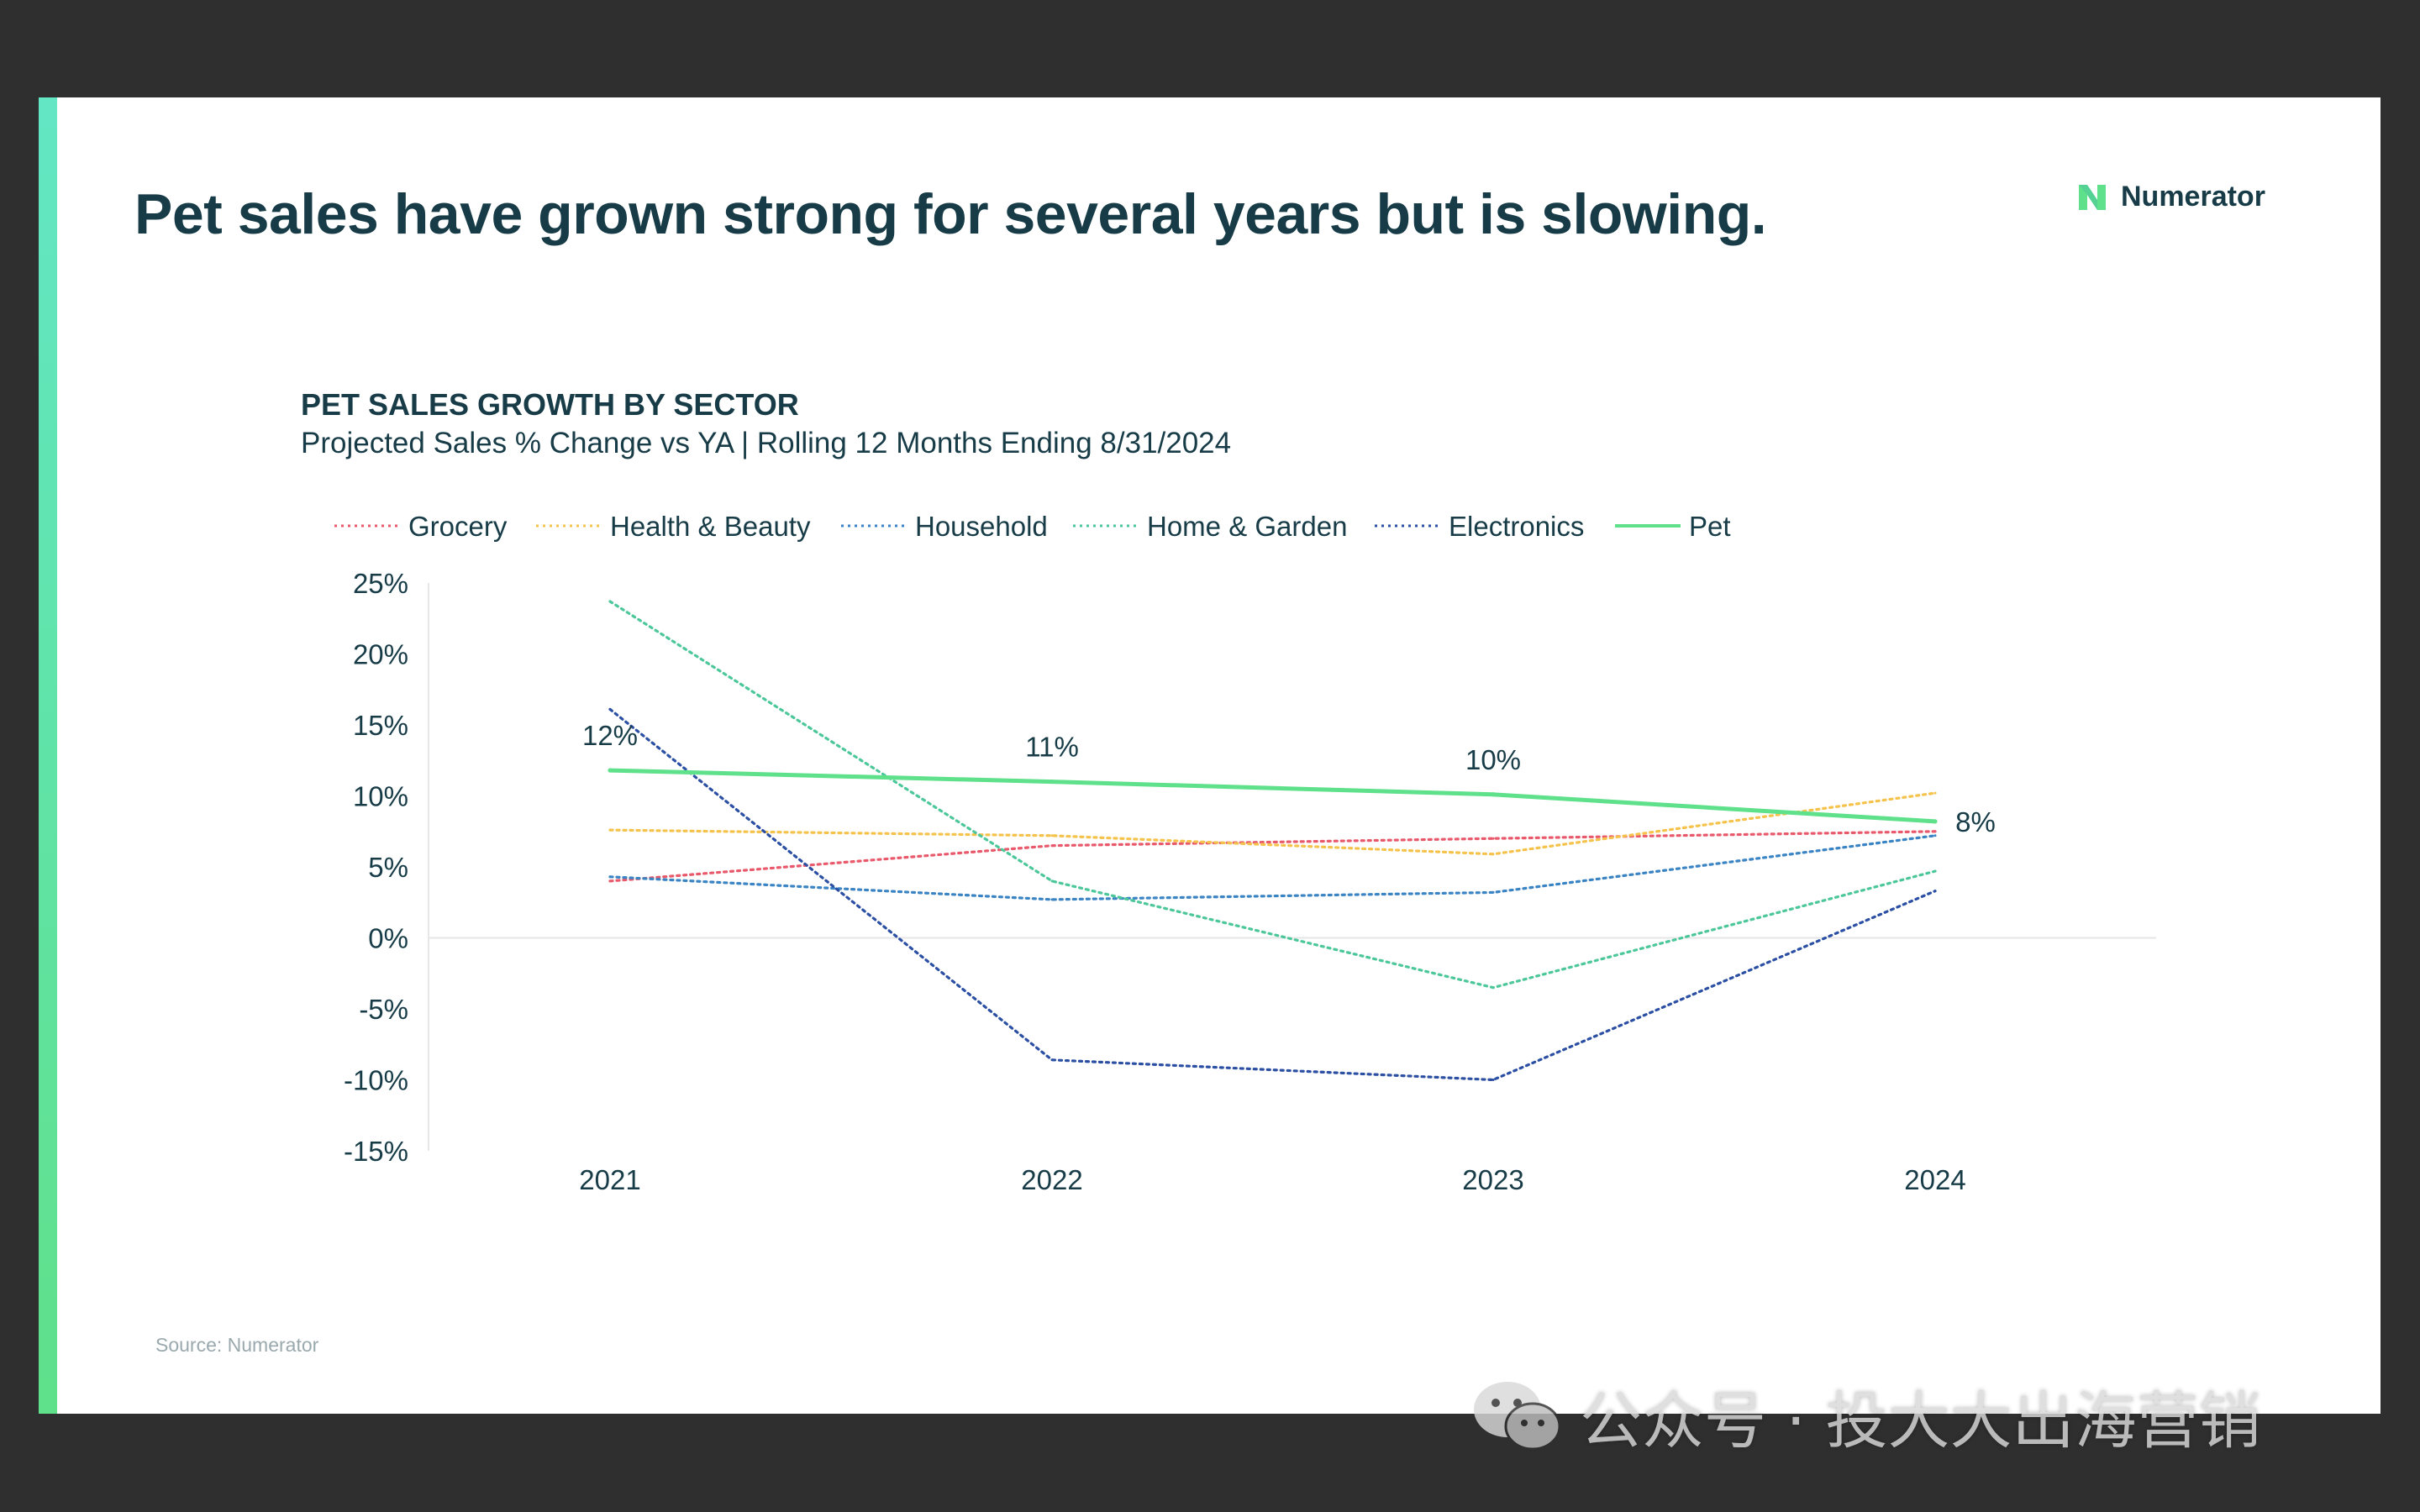 The height and width of the screenshot is (1512, 2420). I want to click on y-tick-label: -10%, so click(376, 1080).